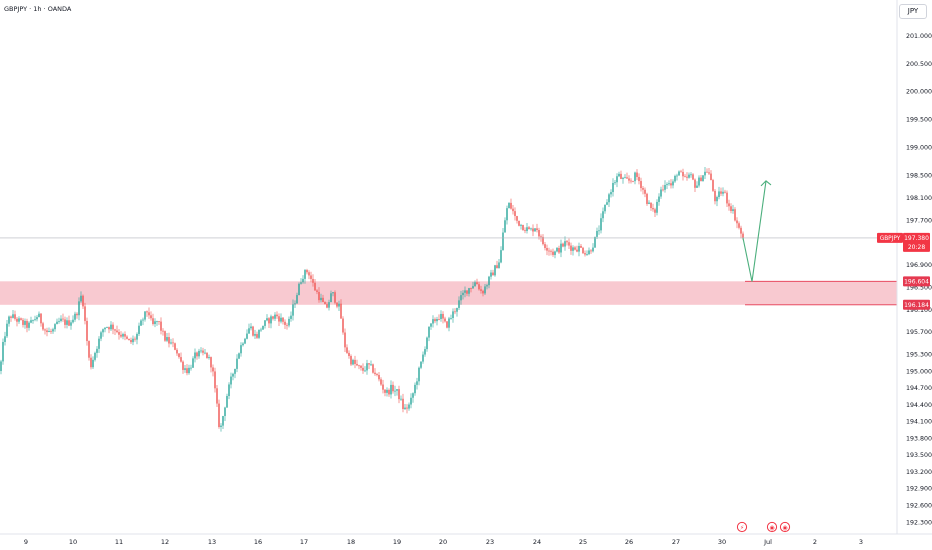  What do you see at coordinates (913, 11) in the screenshot?
I see `currency-button: JPY` at bounding box center [913, 11].